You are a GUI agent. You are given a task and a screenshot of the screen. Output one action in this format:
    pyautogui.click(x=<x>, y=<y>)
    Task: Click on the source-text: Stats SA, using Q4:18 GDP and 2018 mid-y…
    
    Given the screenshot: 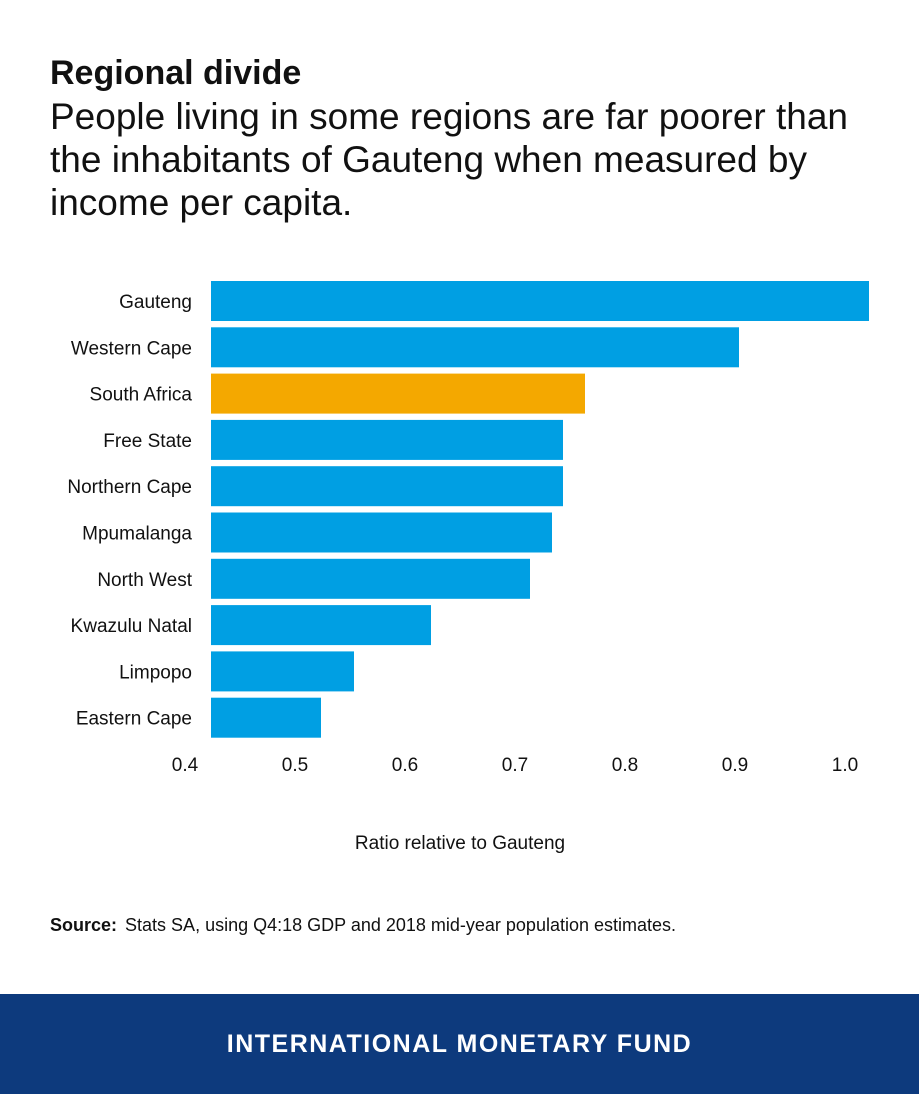 What is the action you would take?
    pyautogui.click(x=401, y=925)
    